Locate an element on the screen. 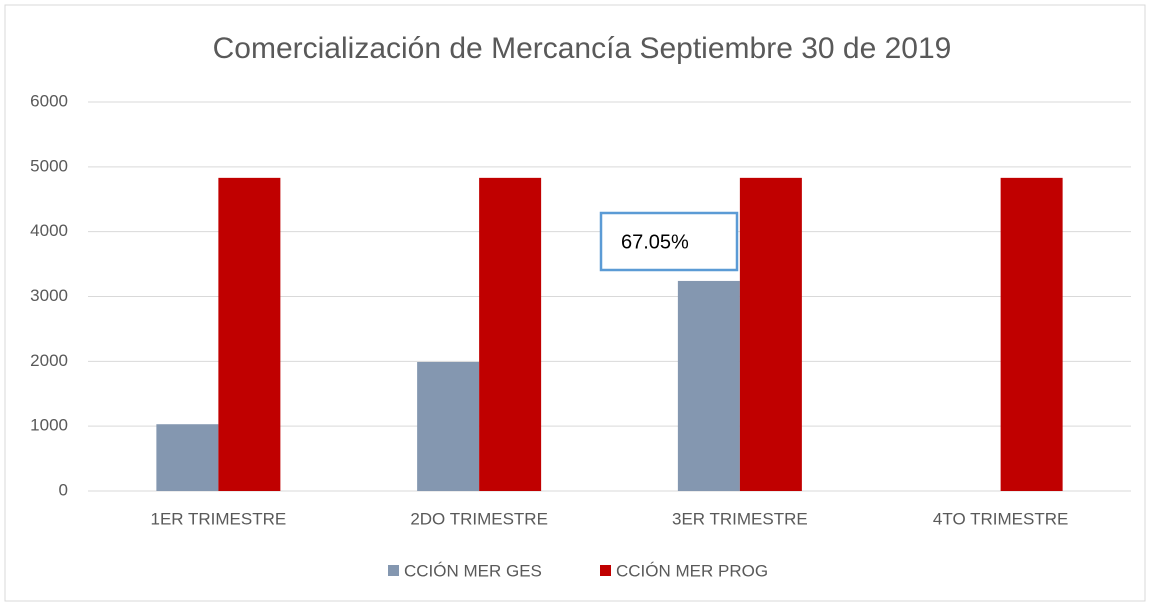 This screenshot has width=1150, height=606. x-tick-label: 4TO TRIMESTRE is located at coordinates (1000, 518).